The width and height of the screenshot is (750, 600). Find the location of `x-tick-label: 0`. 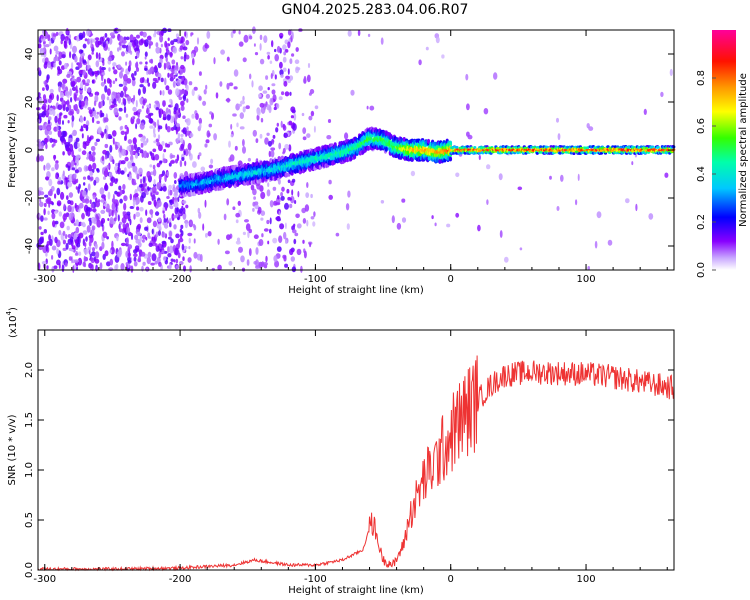

x-tick-label: 0 is located at coordinates (451, 279).